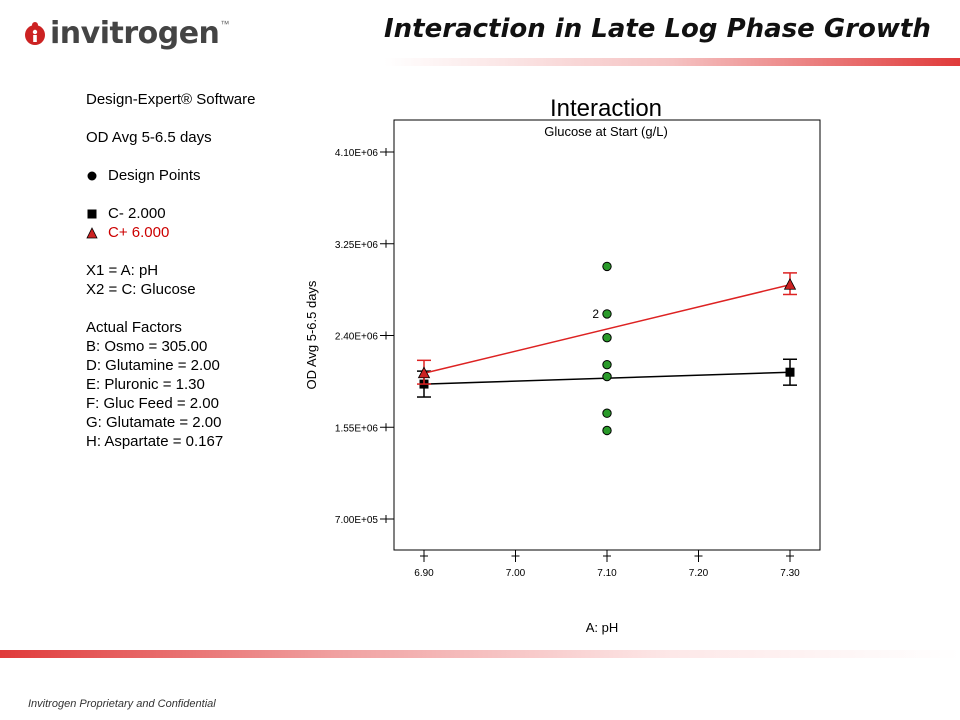 The width and height of the screenshot is (960, 720). What do you see at coordinates (357, 520) in the screenshot?
I see `y-tick-label: 7.00E+05` at bounding box center [357, 520].